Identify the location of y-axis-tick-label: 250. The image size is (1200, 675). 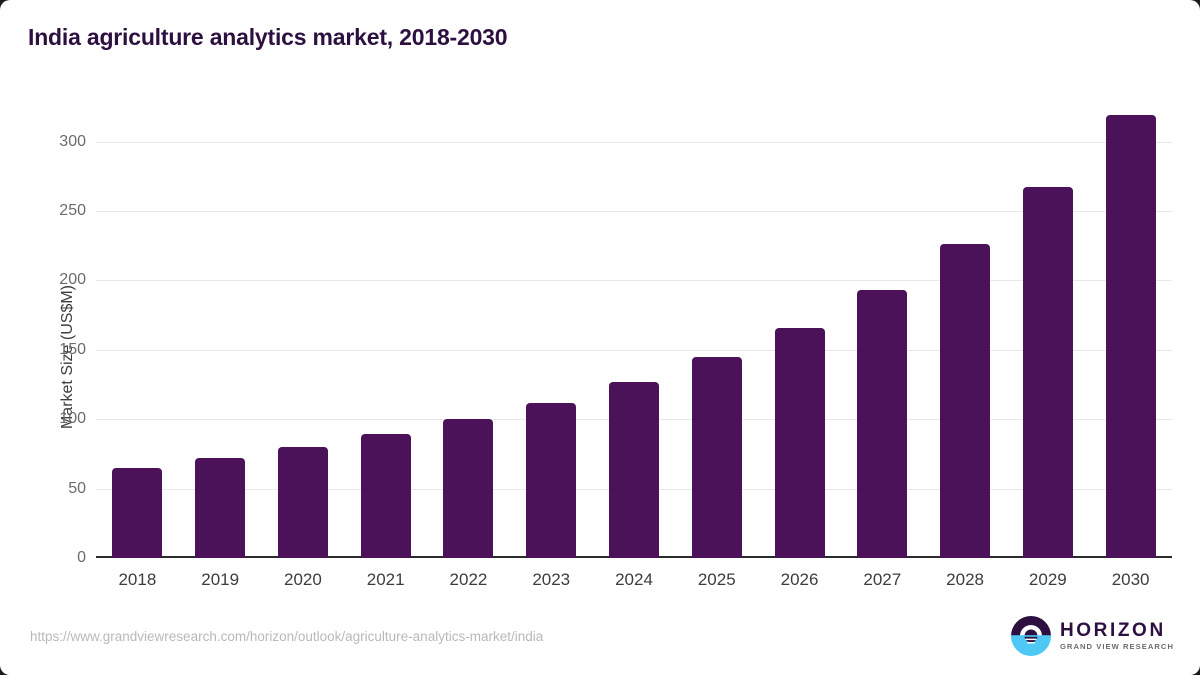
(72, 211).